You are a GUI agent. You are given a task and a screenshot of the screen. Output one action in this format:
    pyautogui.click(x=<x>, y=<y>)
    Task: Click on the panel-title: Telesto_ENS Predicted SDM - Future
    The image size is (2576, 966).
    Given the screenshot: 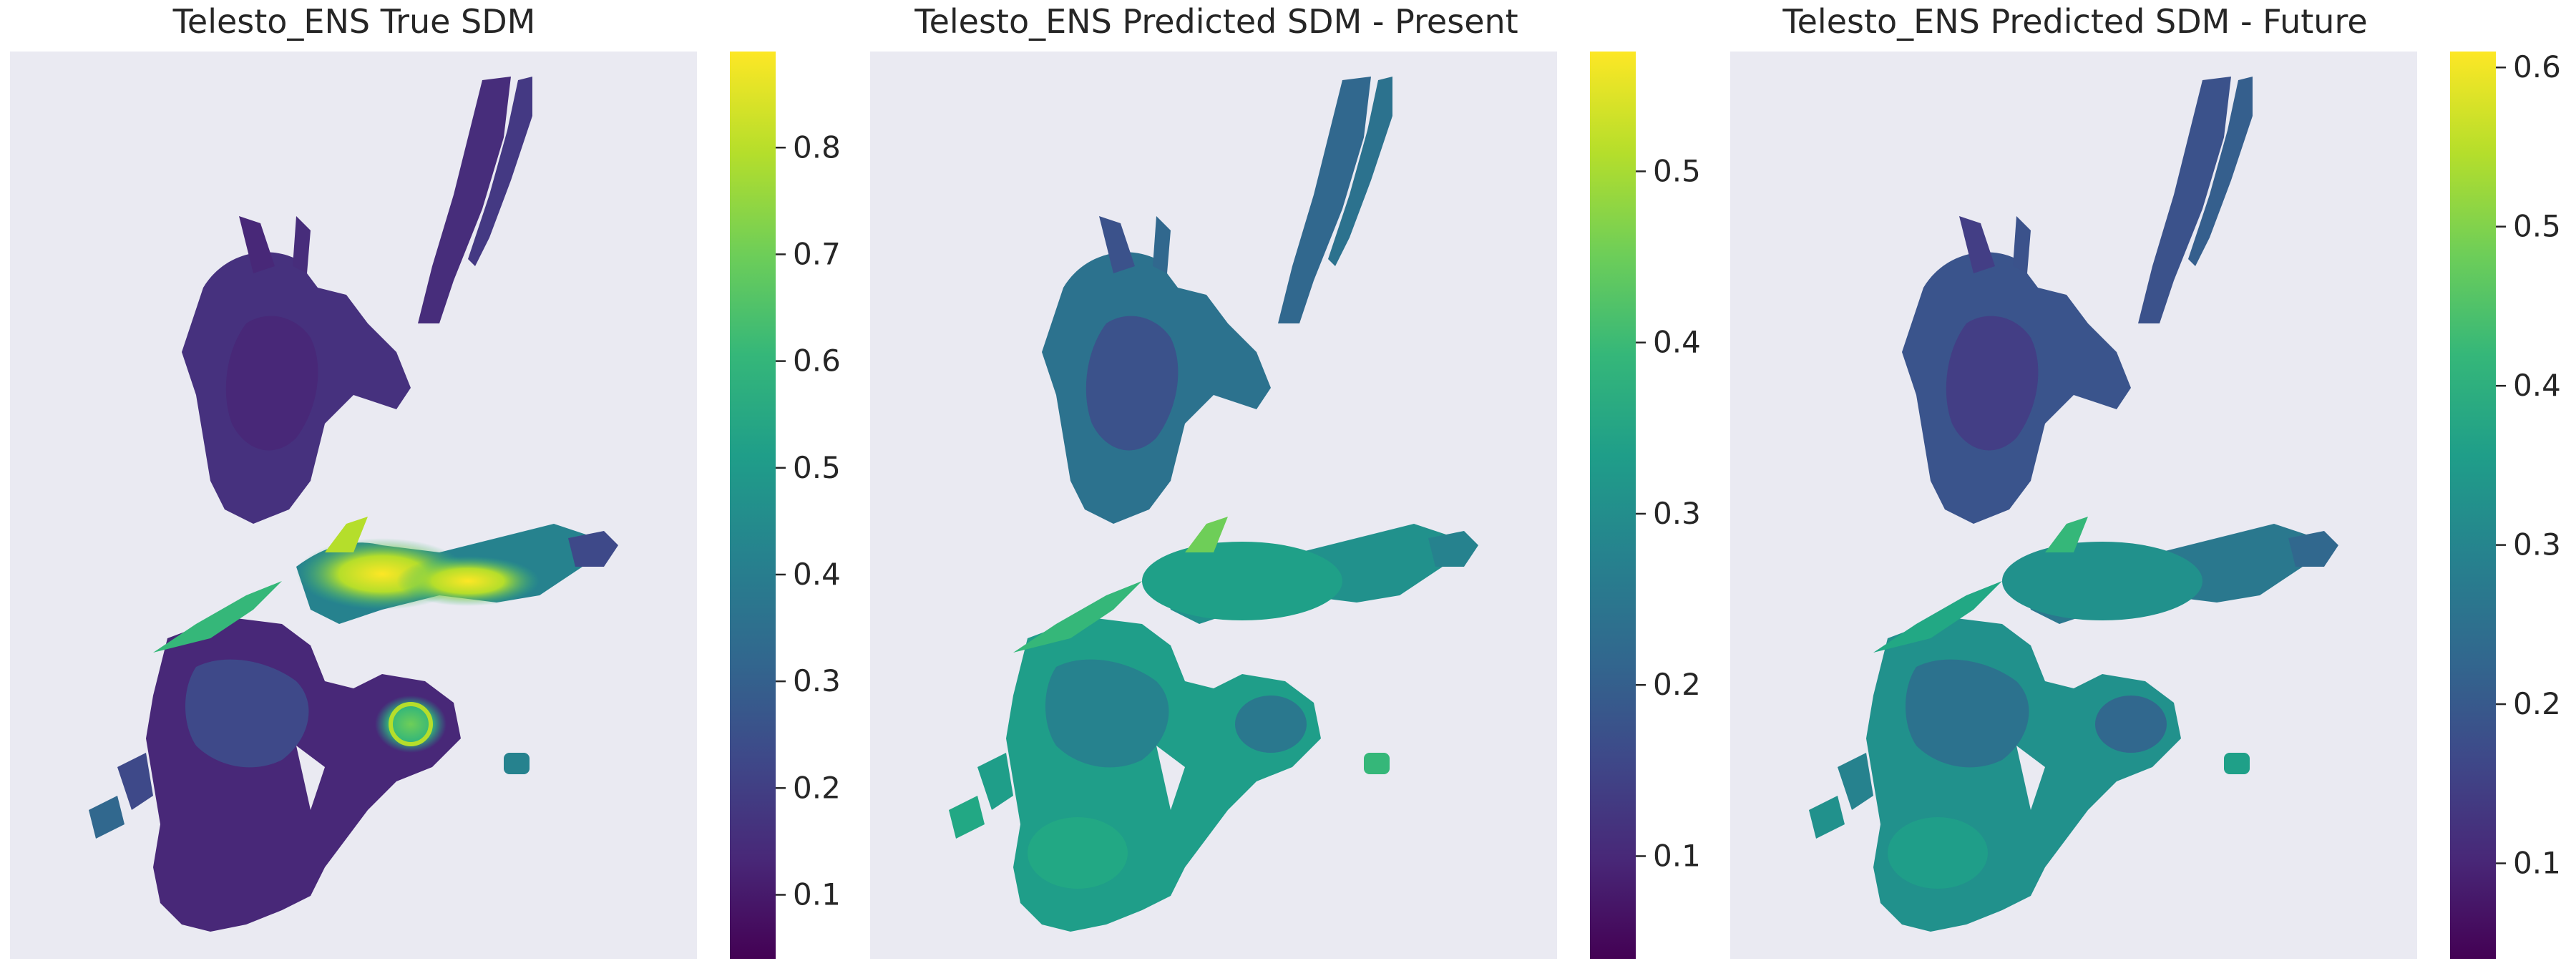 What is the action you would take?
    pyautogui.click(x=2074, y=21)
    